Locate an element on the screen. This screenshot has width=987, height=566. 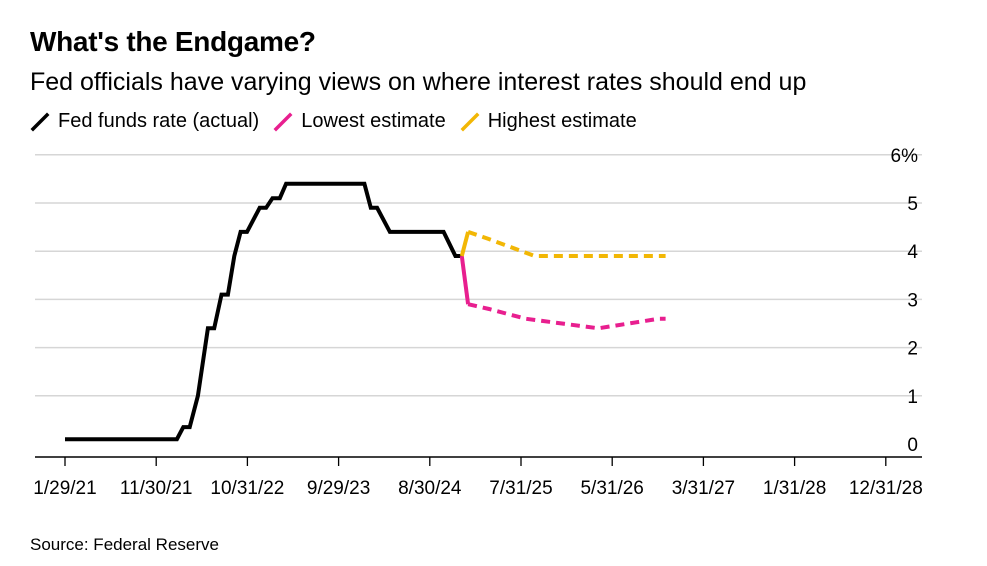
chart-title: What's the Endgame? is located at coordinates (173, 41).